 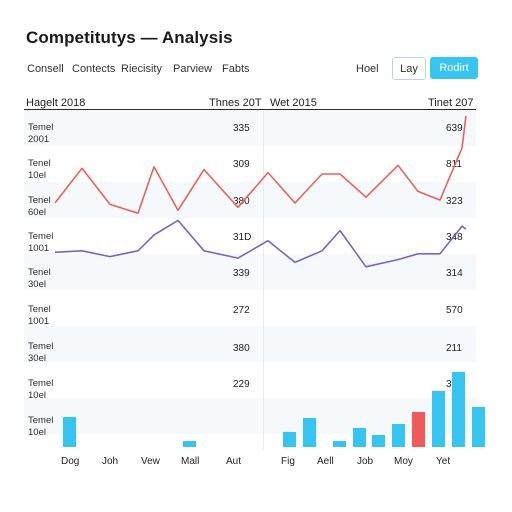 I want to click on column-header-mid-right: Wet 2015, so click(x=293, y=103).